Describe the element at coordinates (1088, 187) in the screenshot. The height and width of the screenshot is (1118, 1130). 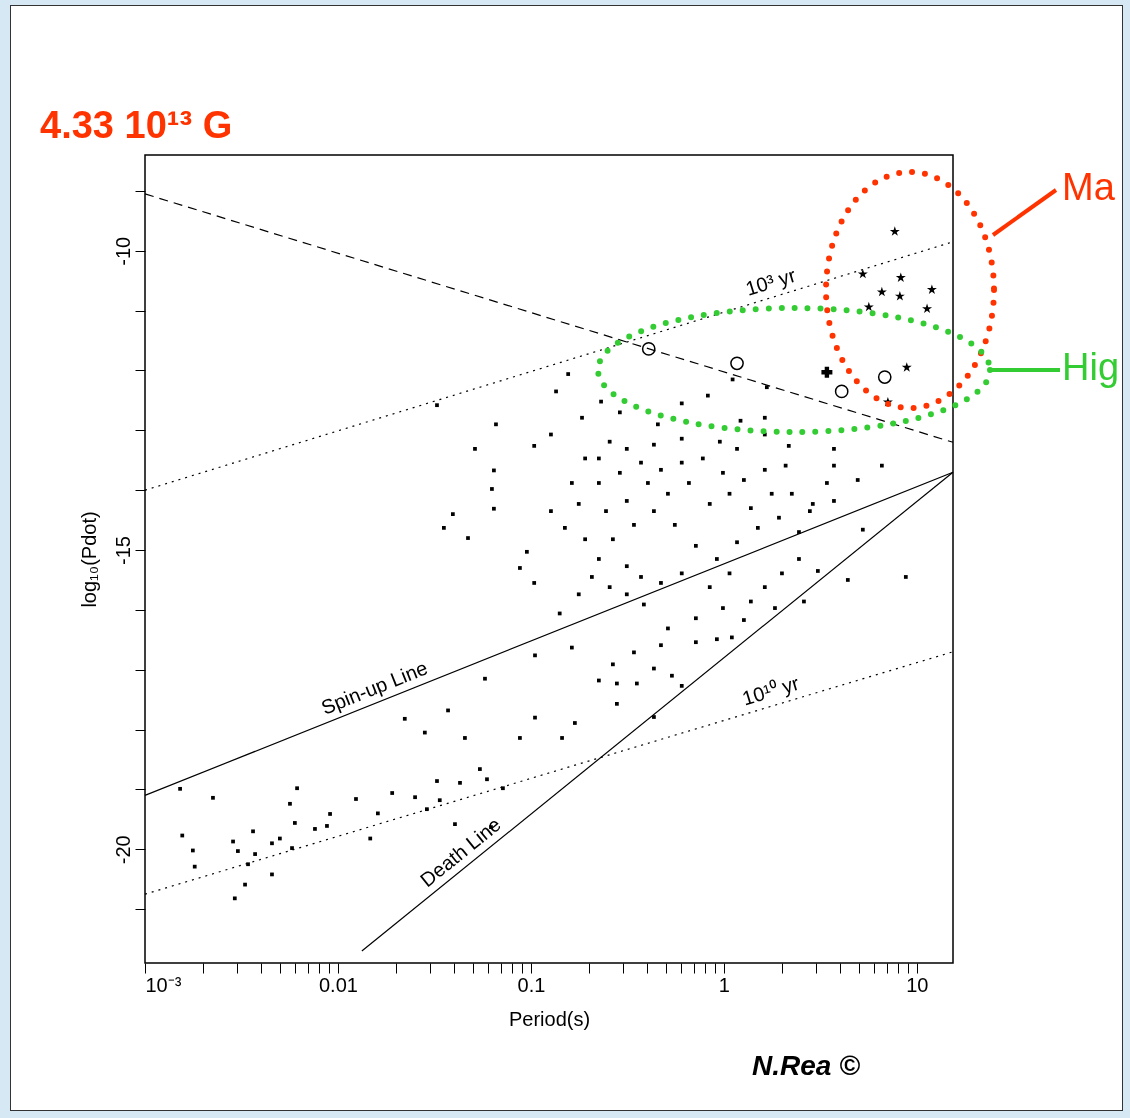
I see `text: Ma` at that location.